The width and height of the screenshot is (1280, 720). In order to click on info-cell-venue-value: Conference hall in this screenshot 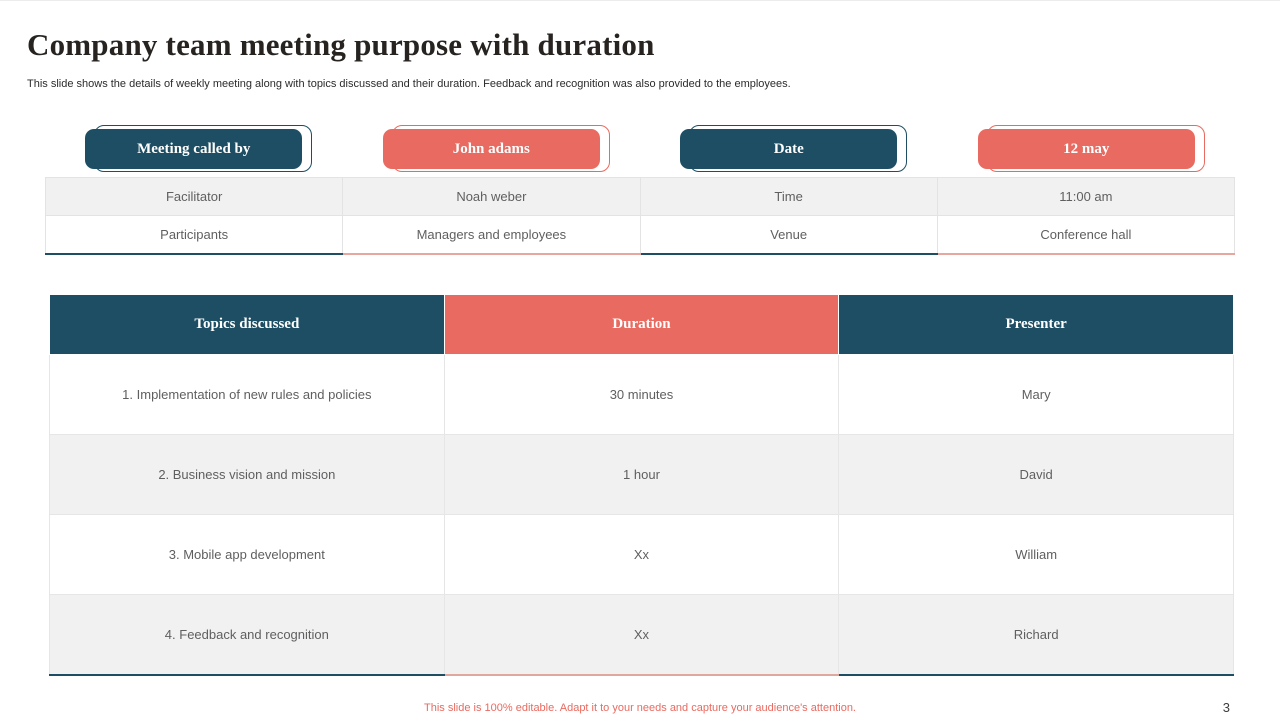, I will do `click(1086, 235)`.